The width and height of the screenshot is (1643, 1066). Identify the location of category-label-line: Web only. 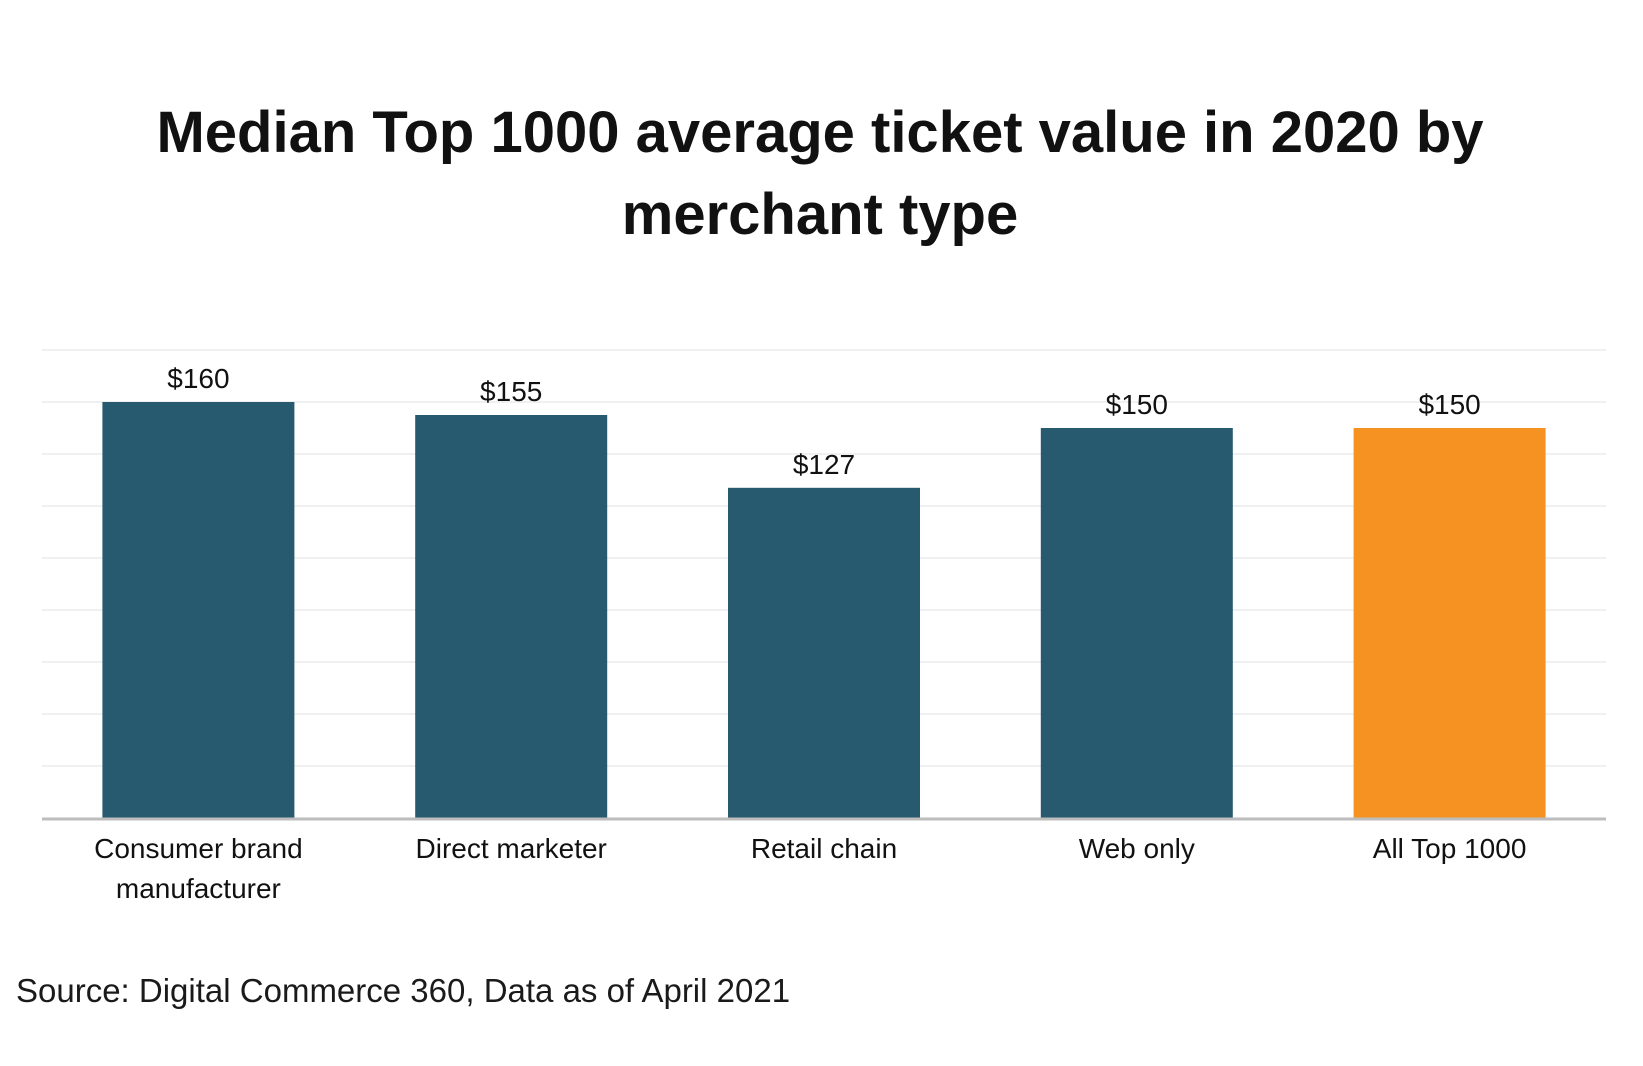
(1137, 848).